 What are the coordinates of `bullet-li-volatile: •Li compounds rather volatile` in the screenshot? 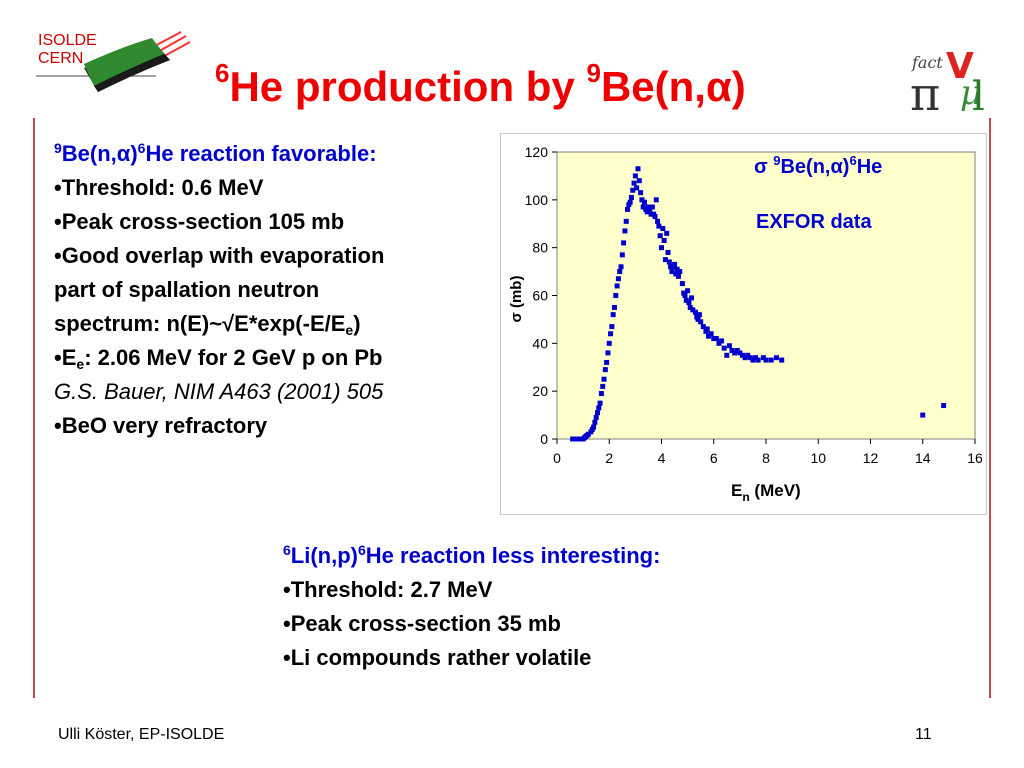 It's located at (437, 657).